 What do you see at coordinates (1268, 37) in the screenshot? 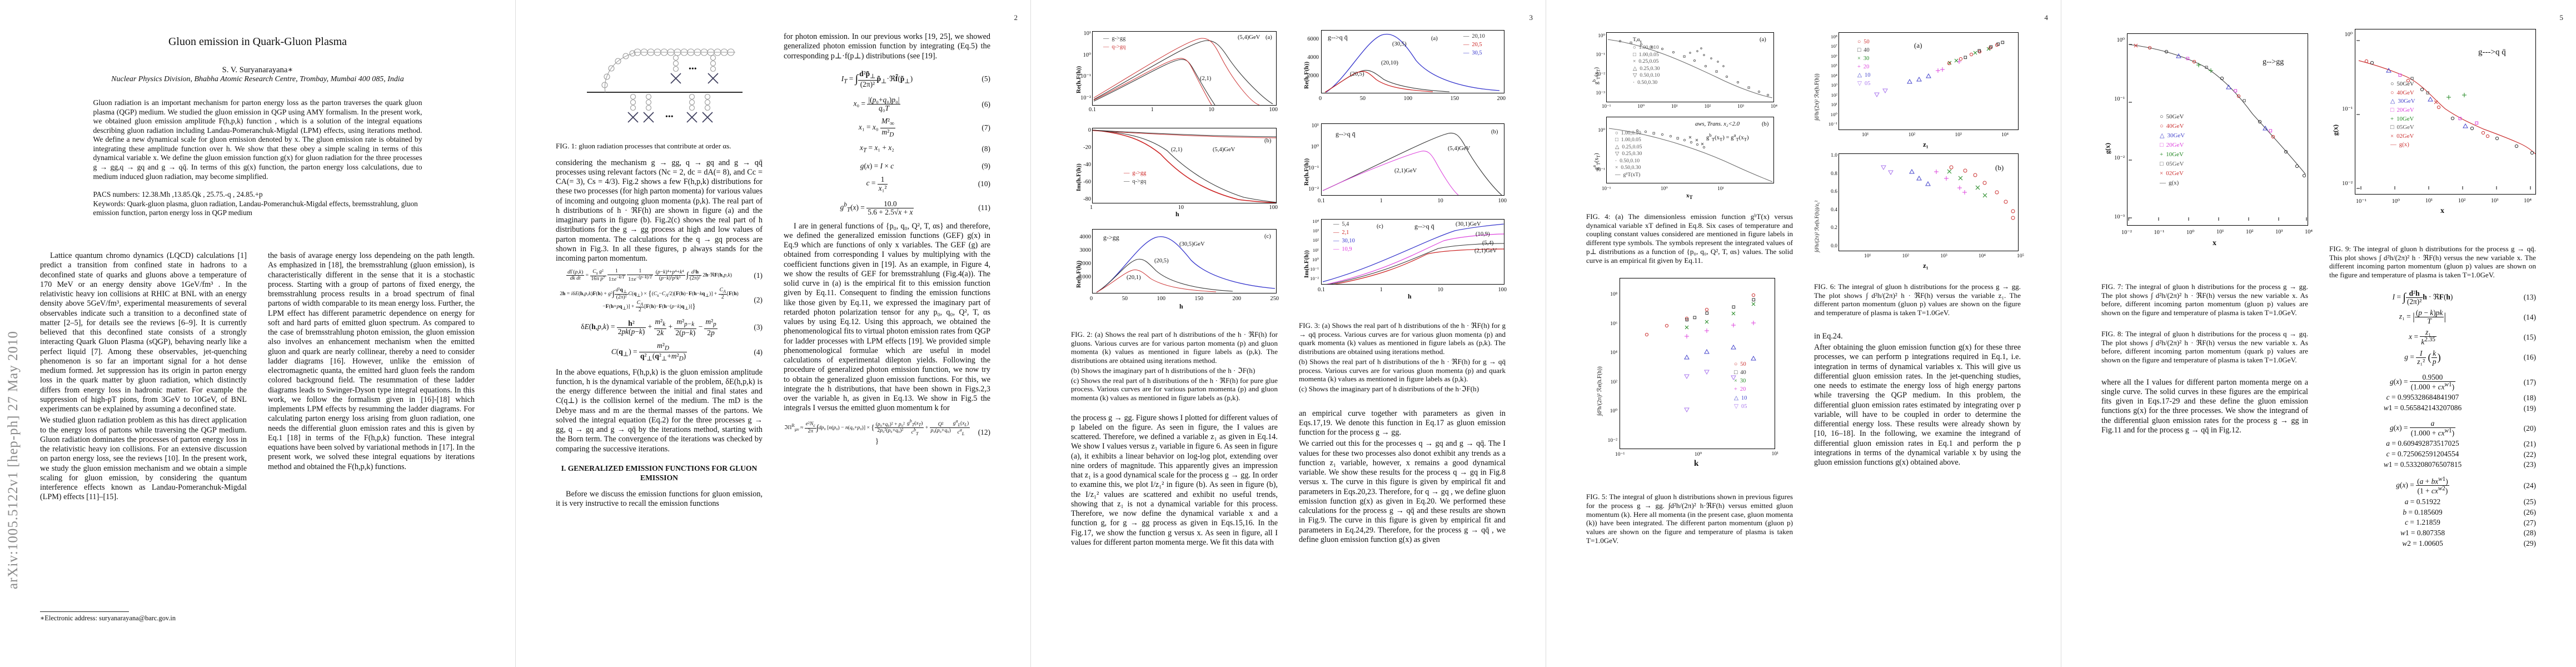
I see `subplot-tag: (a)` at bounding box center [1268, 37].